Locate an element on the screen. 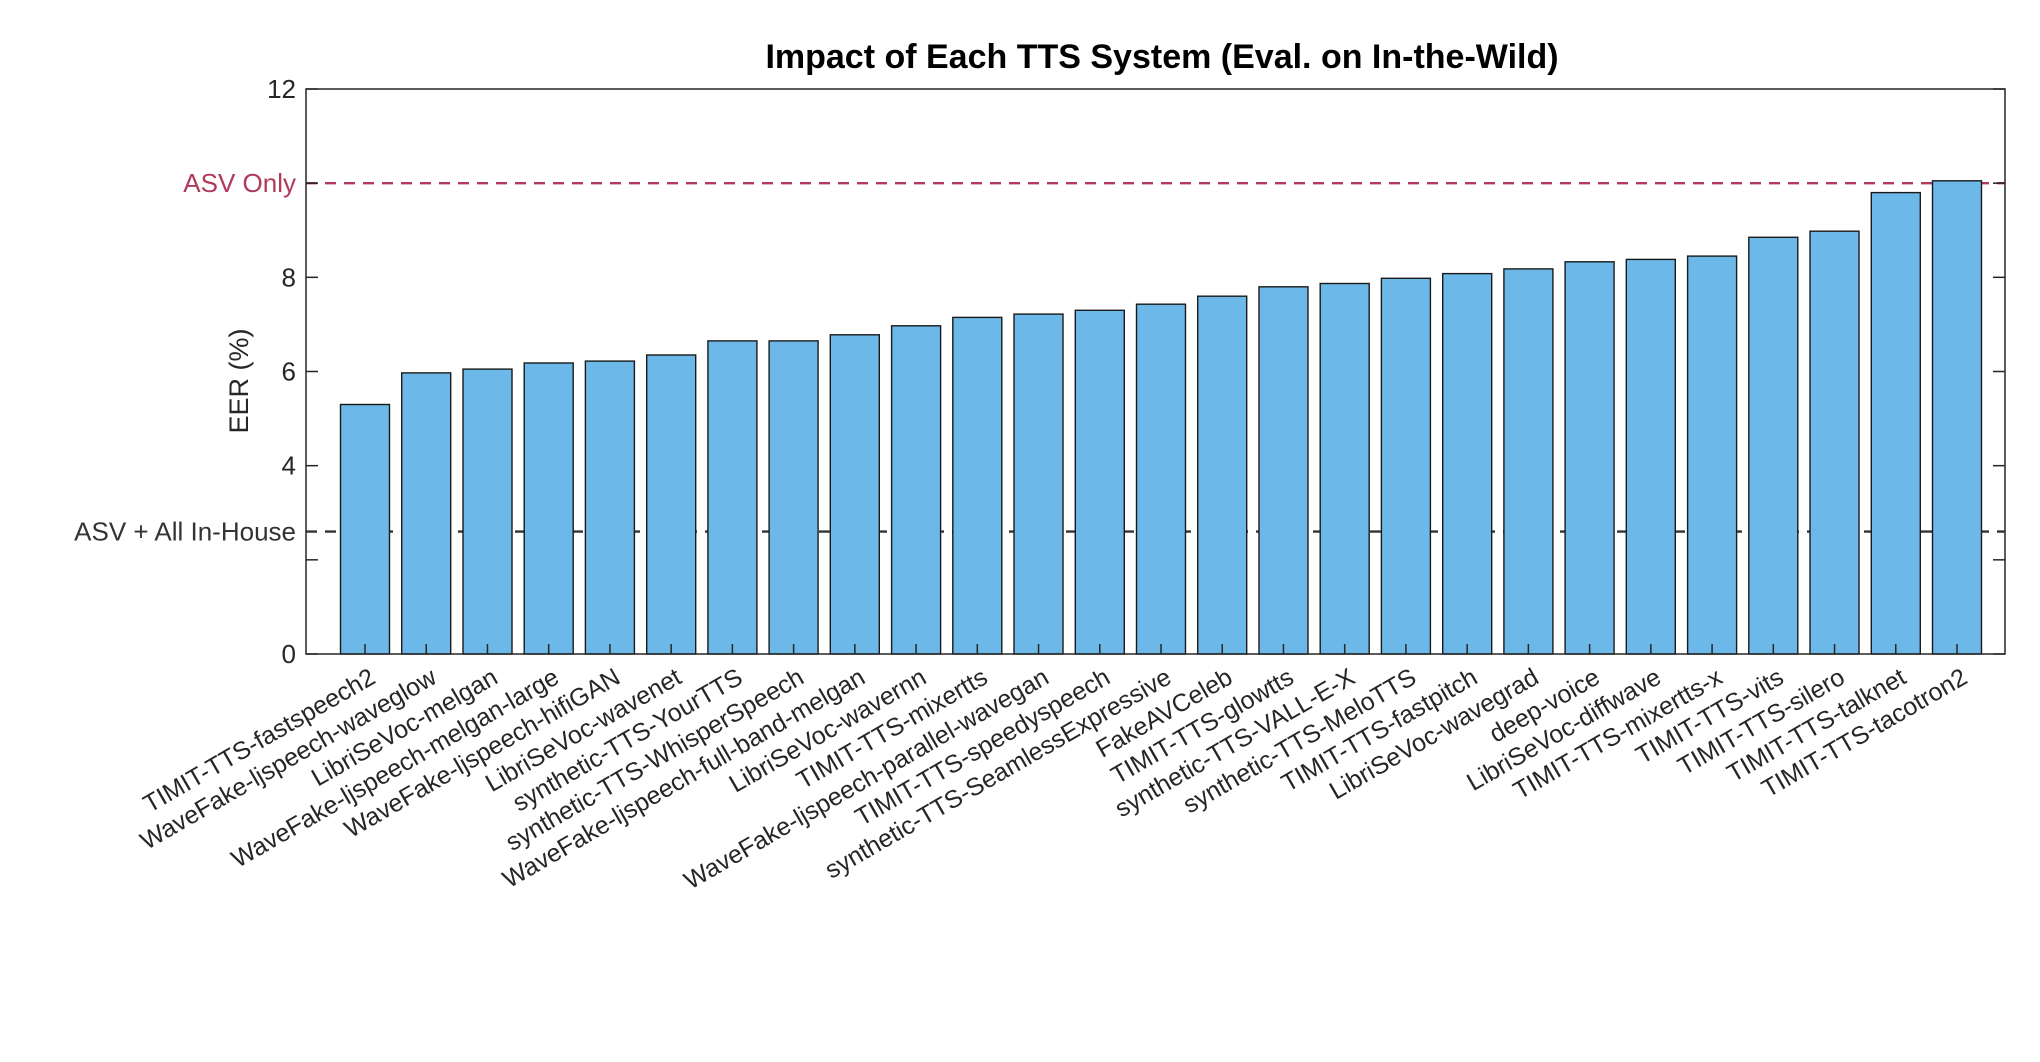 The image size is (2040, 1062). y-axis-title: EER (%) is located at coordinates (239, 380).